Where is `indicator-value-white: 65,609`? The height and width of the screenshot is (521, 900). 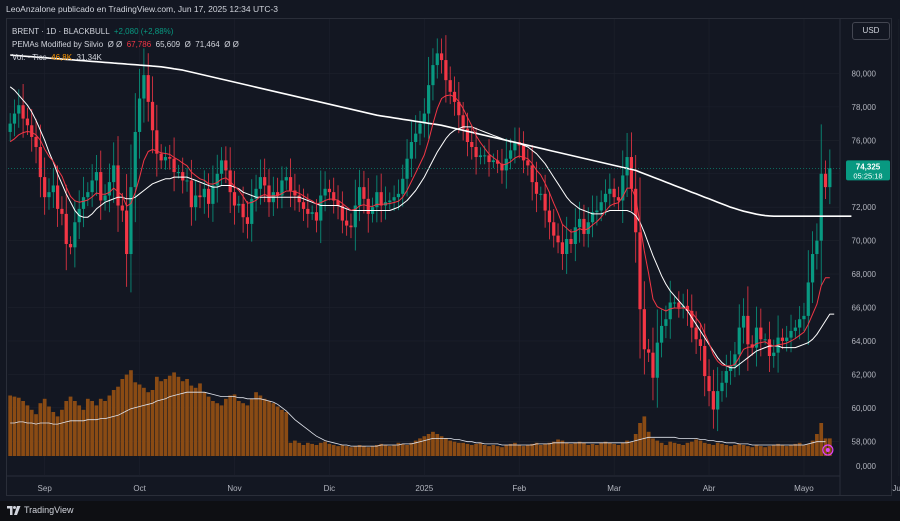 indicator-value-white: 65,609 is located at coordinates (168, 44).